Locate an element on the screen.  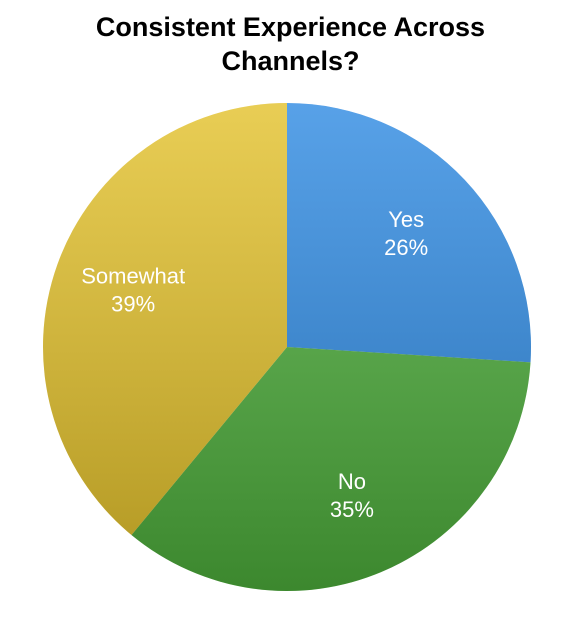
slice-value-label: 35% is located at coordinates (352, 509).